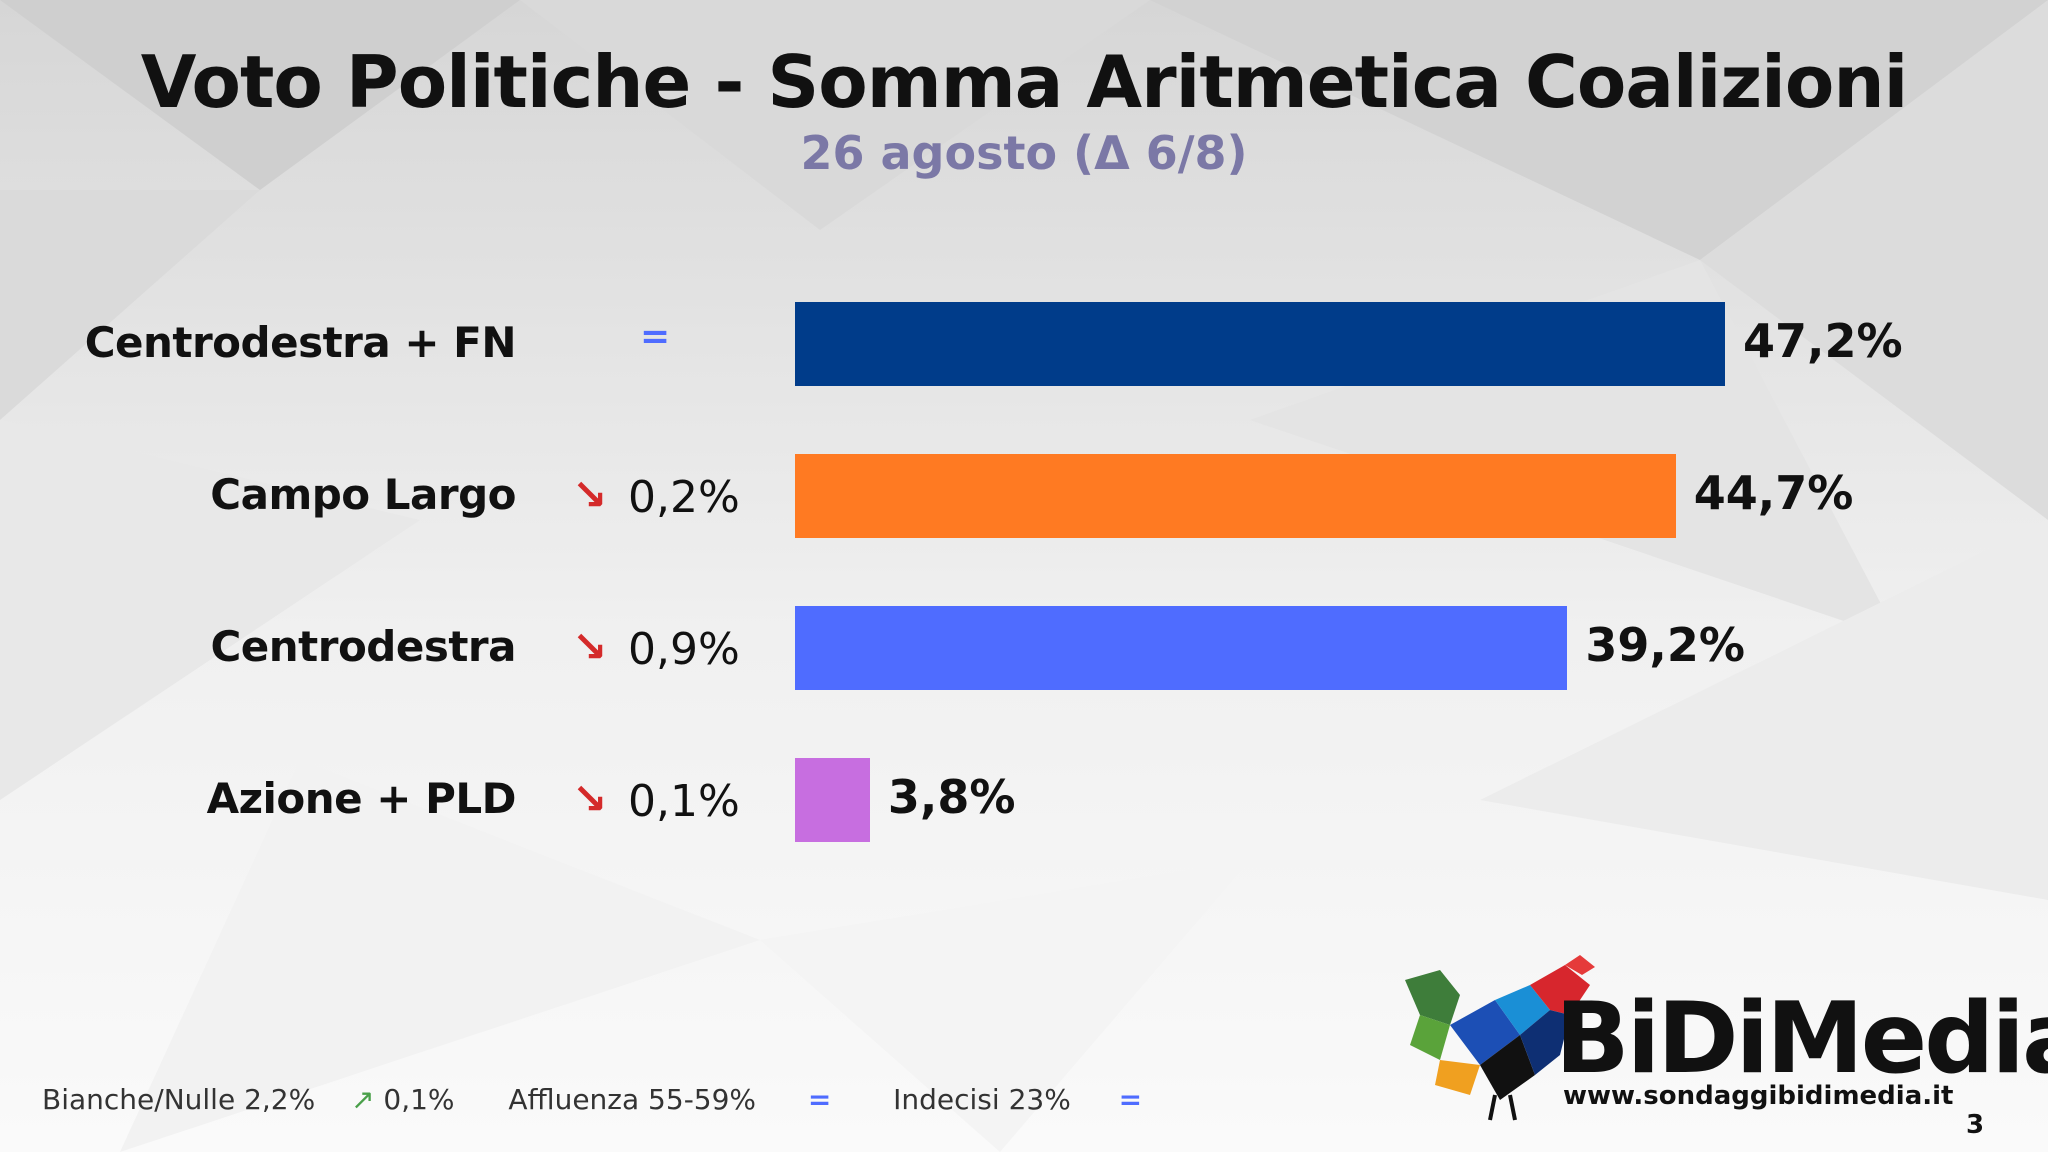  Describe the element at coordinates (1801, 1039) in the screenshot. I see `logo-wordmark: BiDiMedia` at that location.